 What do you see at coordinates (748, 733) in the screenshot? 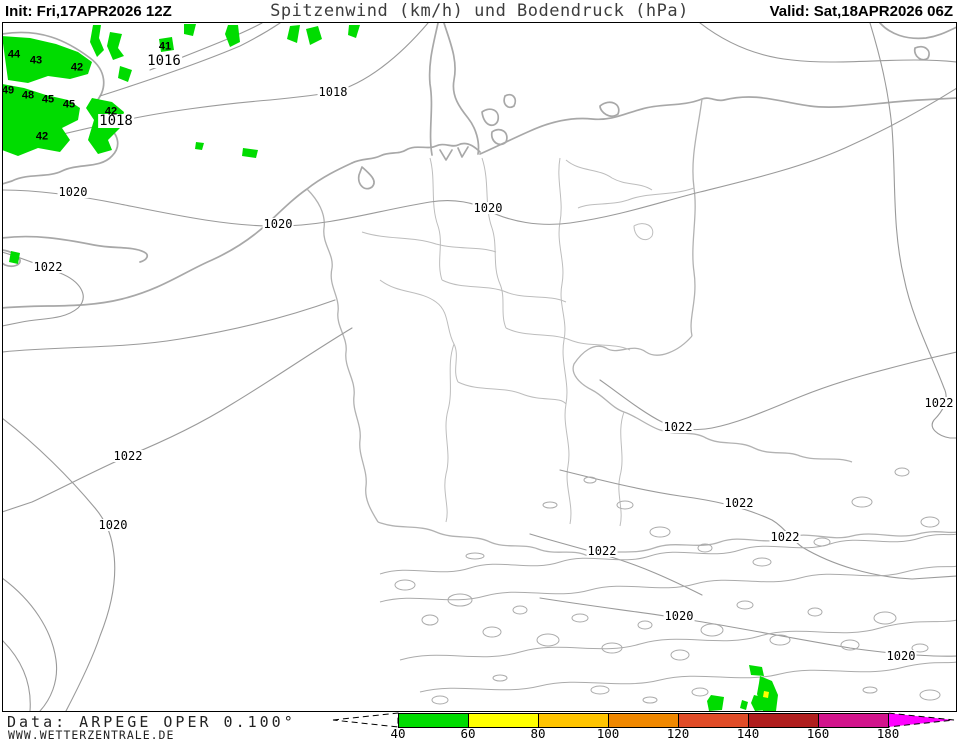
I see `colorbar-tick: 140` at bounding box center [748, 733].